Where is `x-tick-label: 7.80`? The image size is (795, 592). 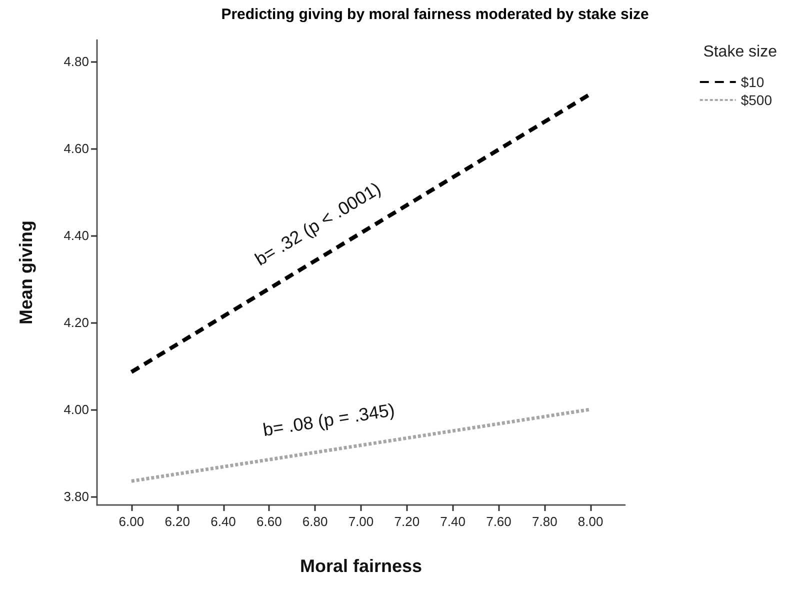 x-tick-label: 7.80 is located at coordinates (545, 521).